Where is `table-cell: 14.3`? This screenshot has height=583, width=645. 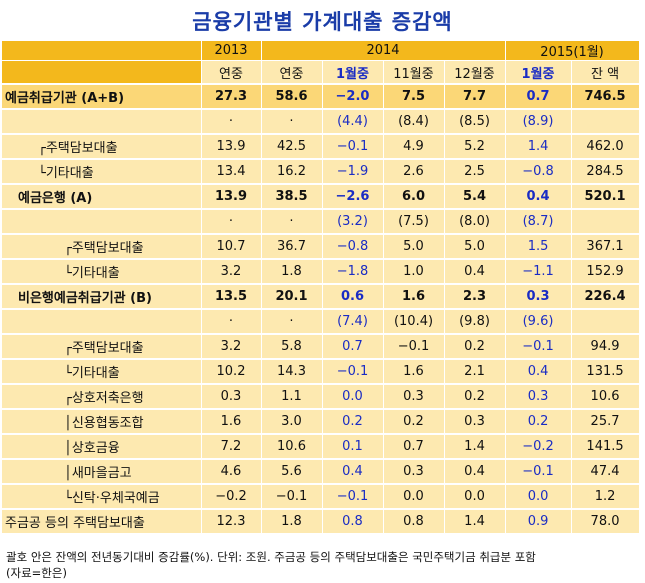
table-cell: 14.3 is located at coordinates (292, 372).